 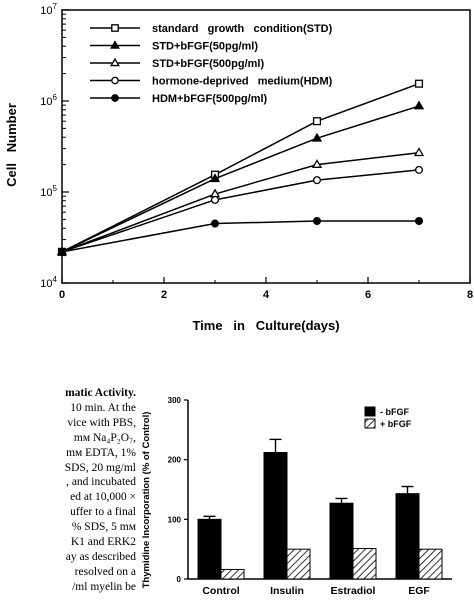 What do you see at coordinates (48, 282) in the screenshot?
I see `y-tick-label: 10⁴` at bounding box center [48, 282].